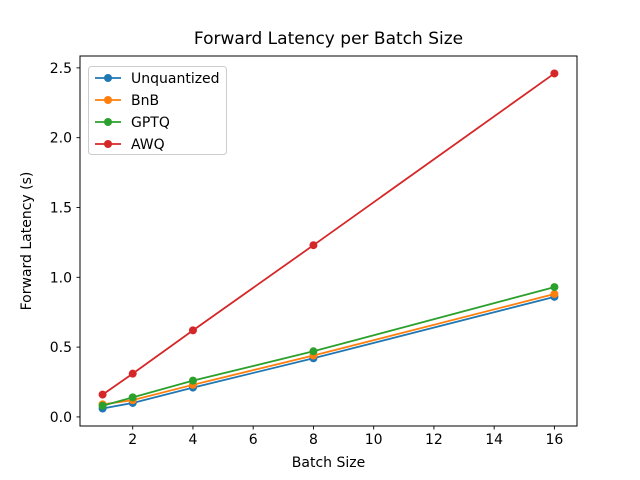  What do you see at coordinates (127, 101) in the screenshot?
I see `legend-item-bnb: BnB` at bounding box center [127, 101].